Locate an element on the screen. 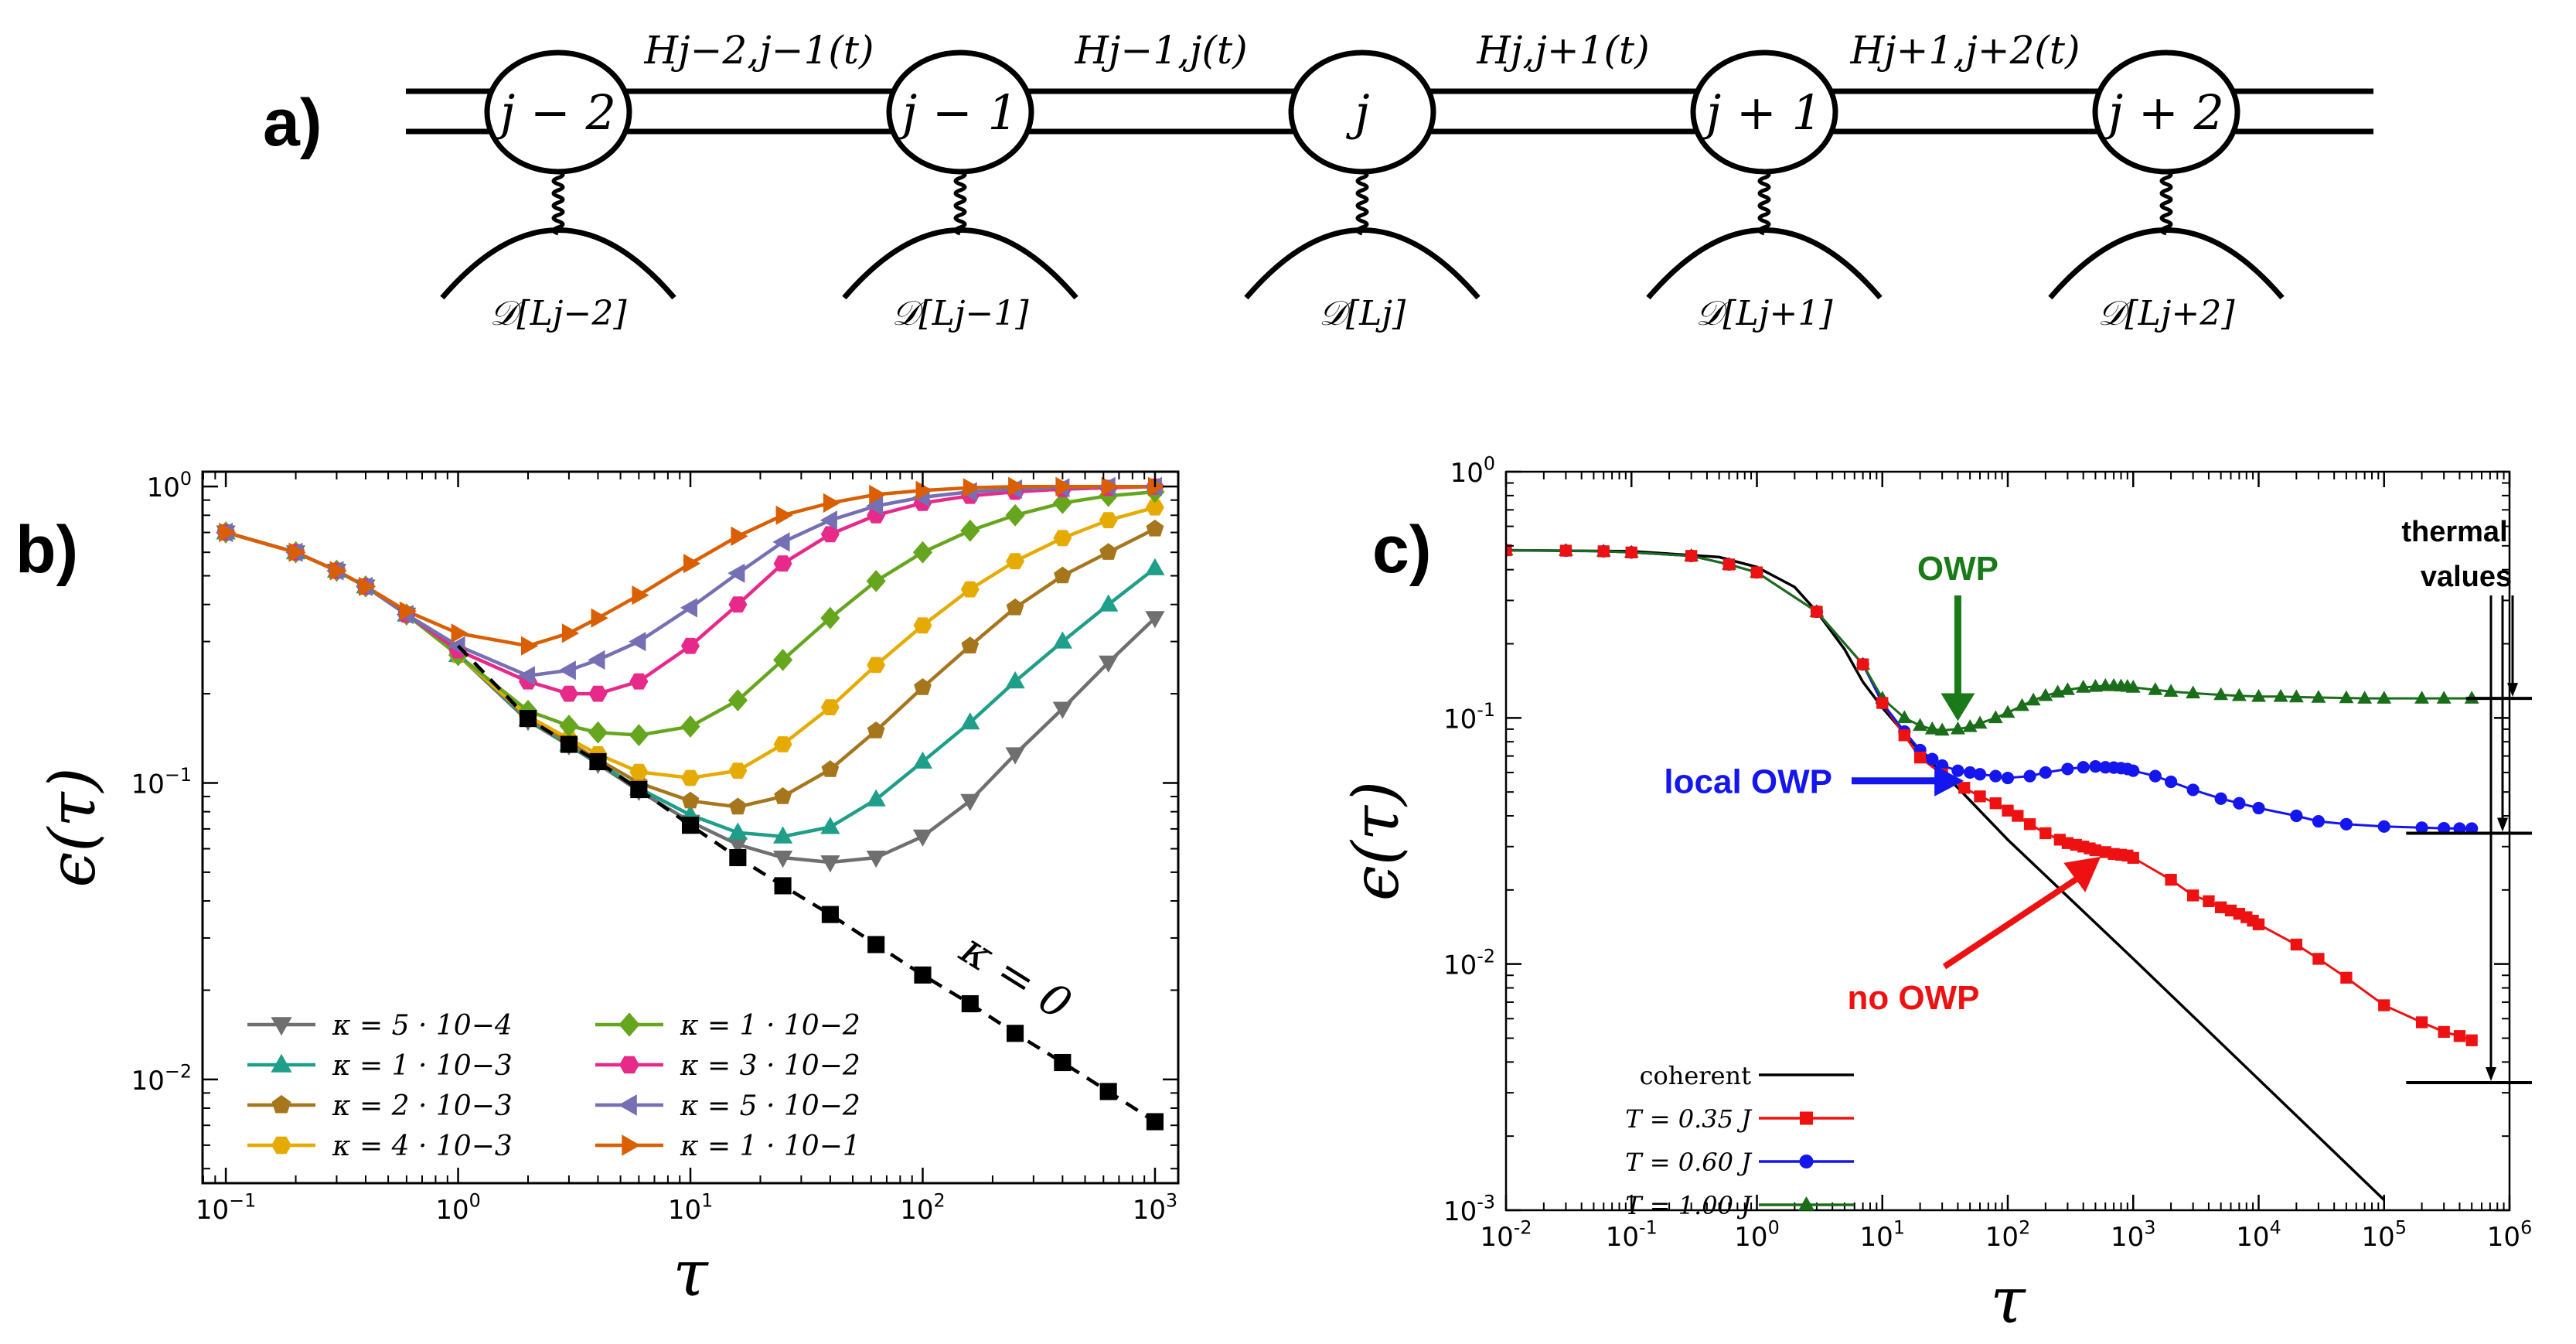  x-axis-label: τ is located at coordinates (2008, 1301).